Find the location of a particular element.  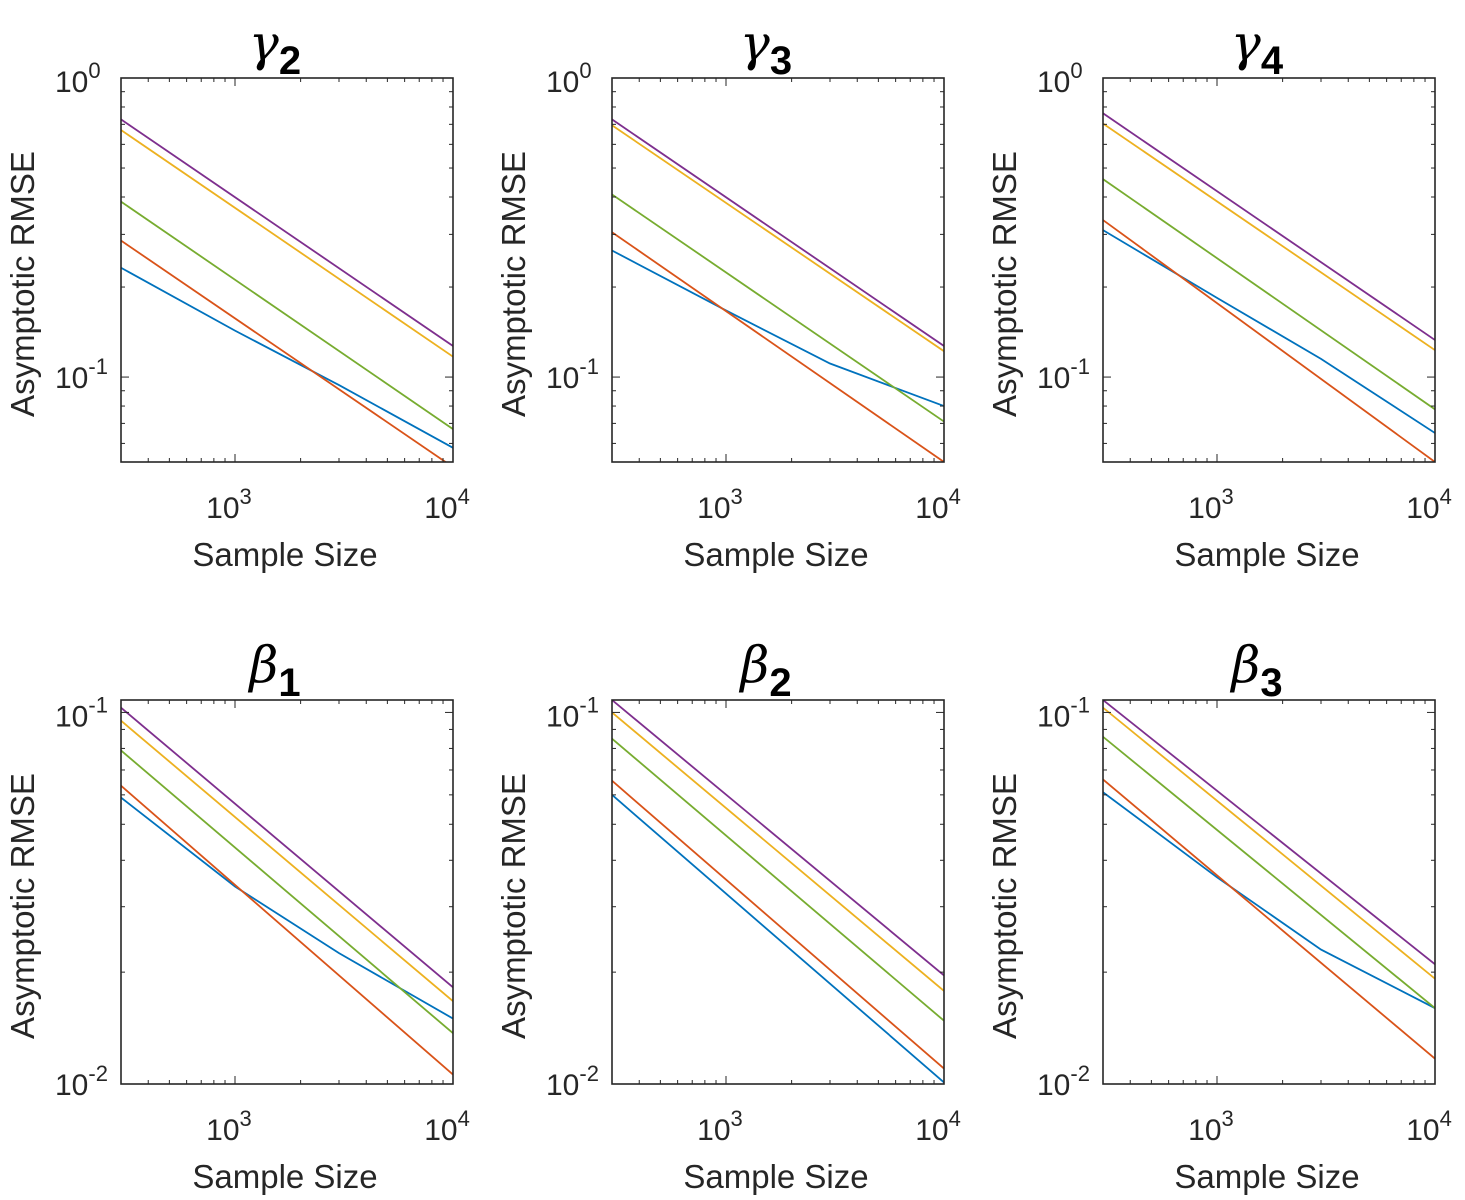

chart-title: γ4 is located at coordinates (1257, 48).